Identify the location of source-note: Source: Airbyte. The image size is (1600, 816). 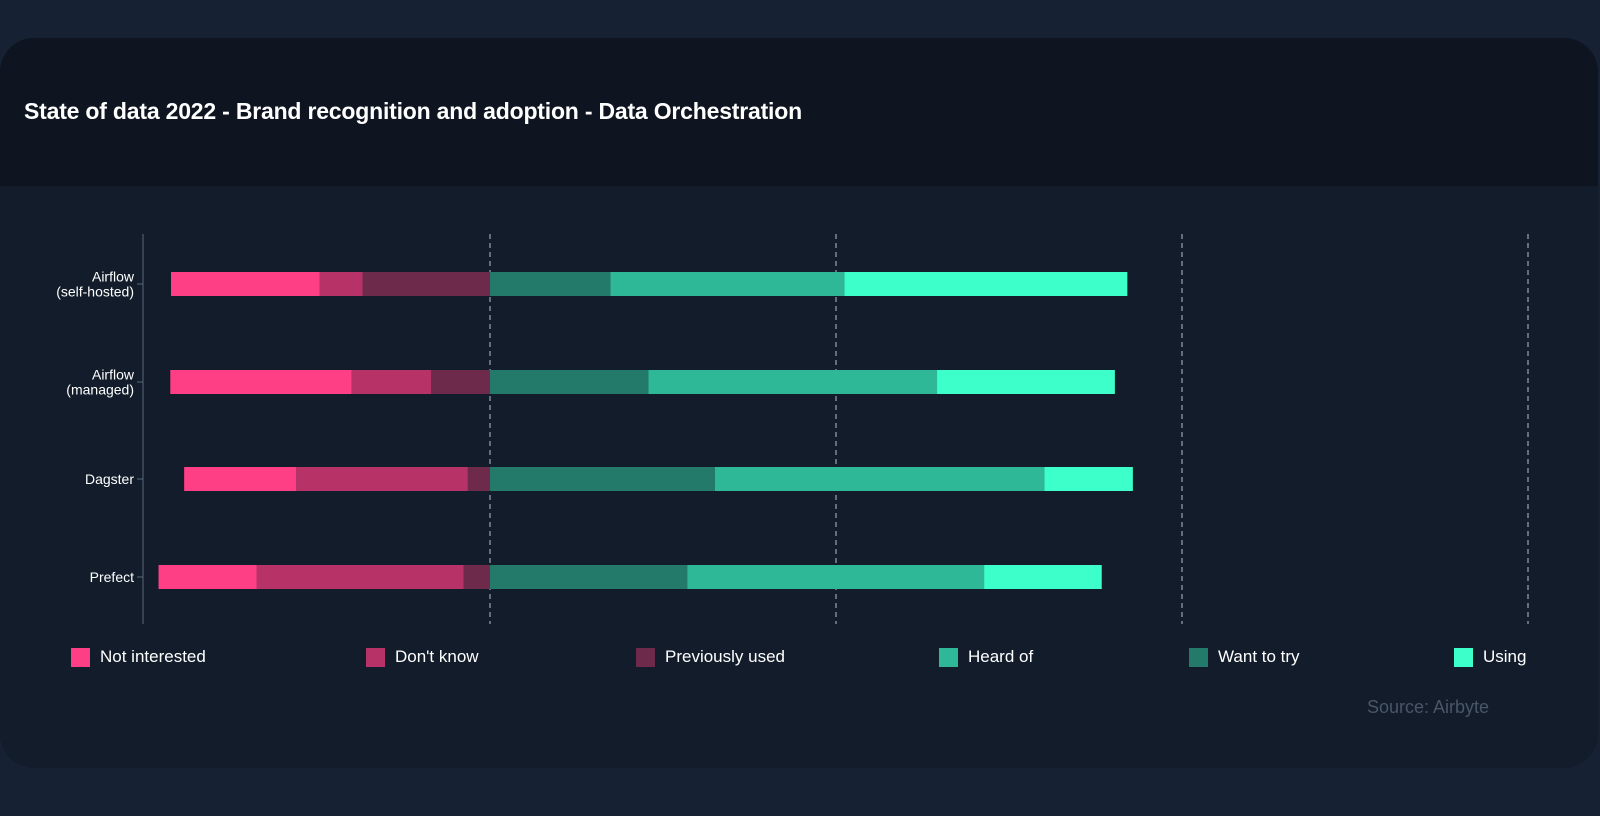
(1428, 707).